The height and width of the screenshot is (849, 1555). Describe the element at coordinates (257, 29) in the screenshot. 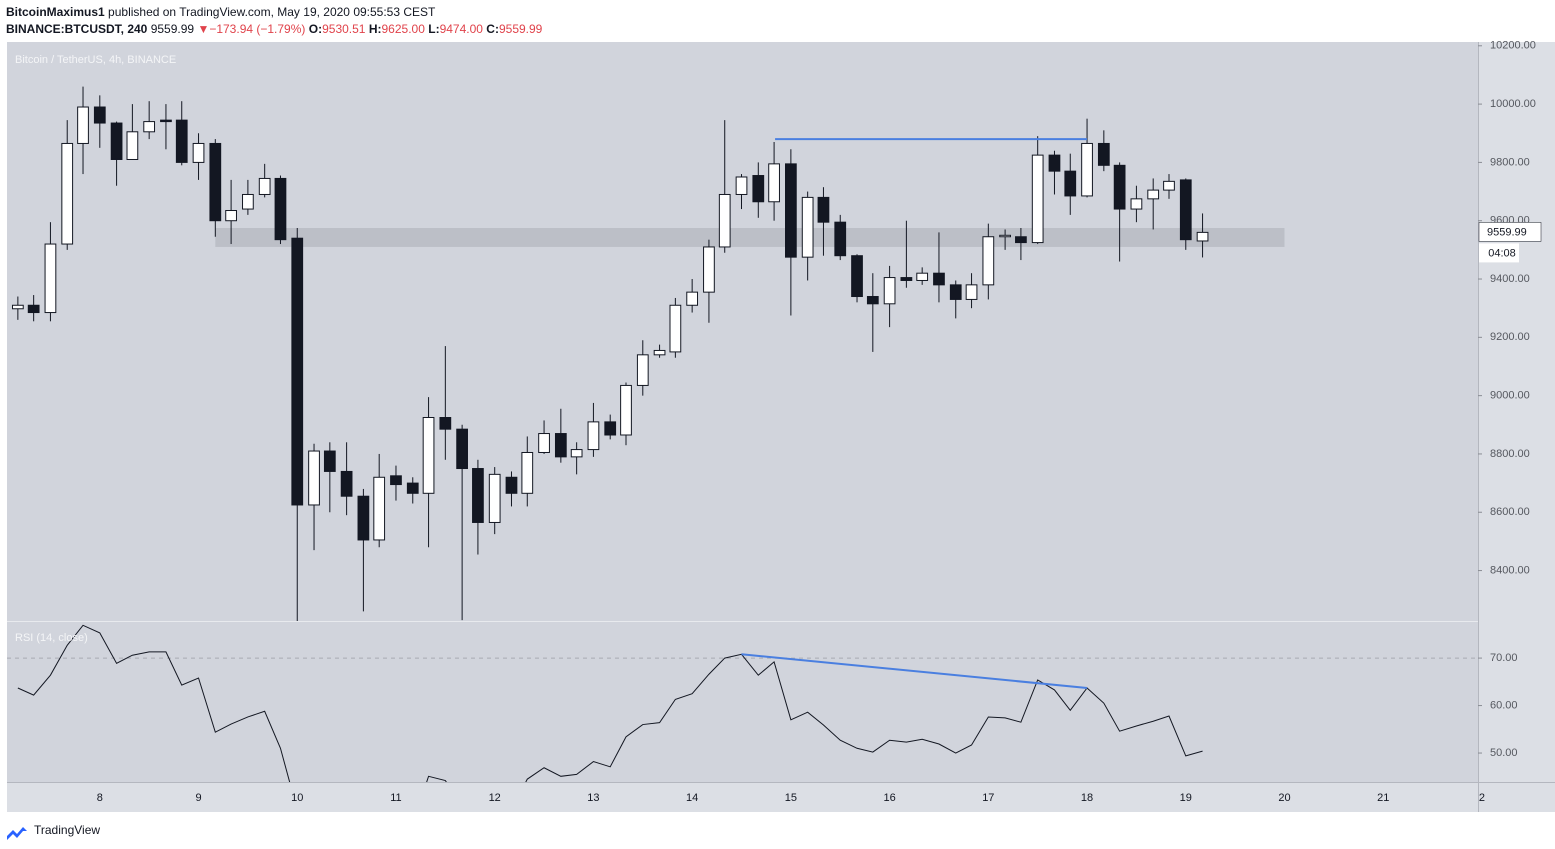

I see `change: −173.94 (−1.79%)` at that location.